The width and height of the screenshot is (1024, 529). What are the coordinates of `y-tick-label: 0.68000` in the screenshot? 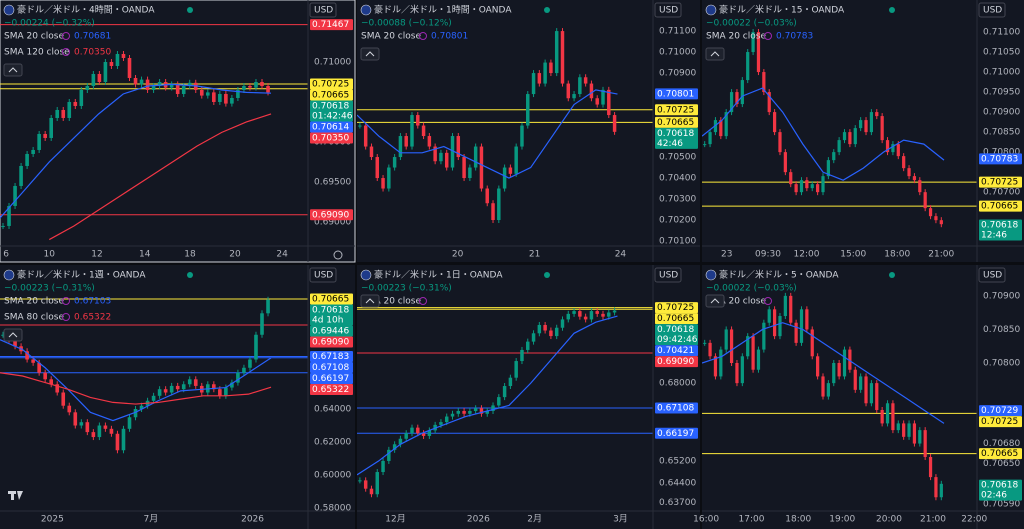 It's located at (677, 384).